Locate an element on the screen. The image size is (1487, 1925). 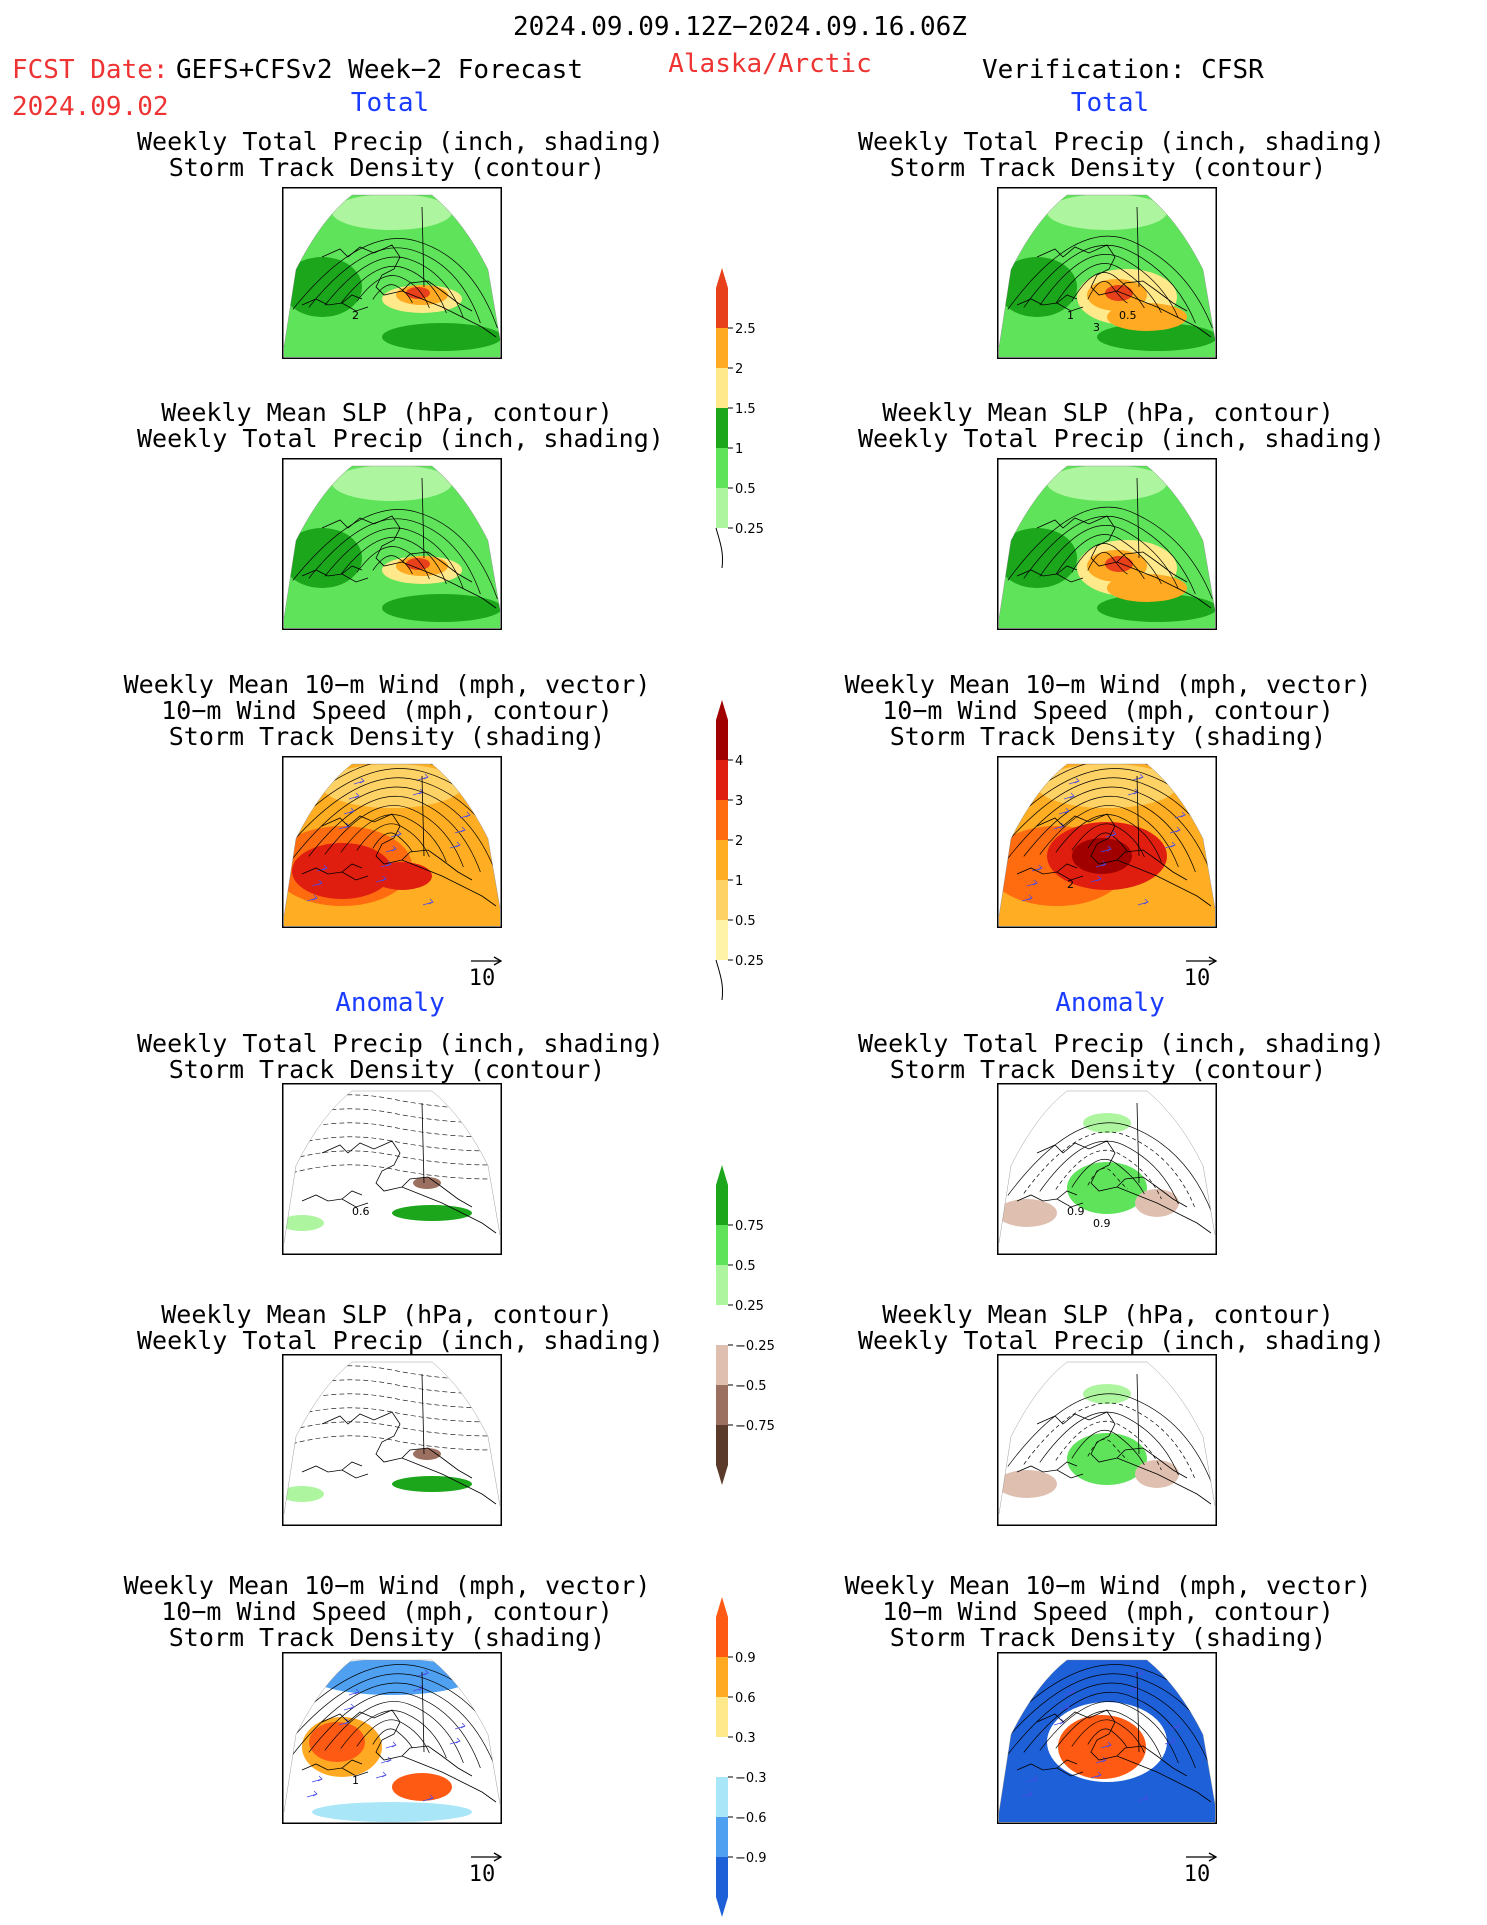
colorbar-tick-label: 0.9 is located at coordinates (745, 1658).